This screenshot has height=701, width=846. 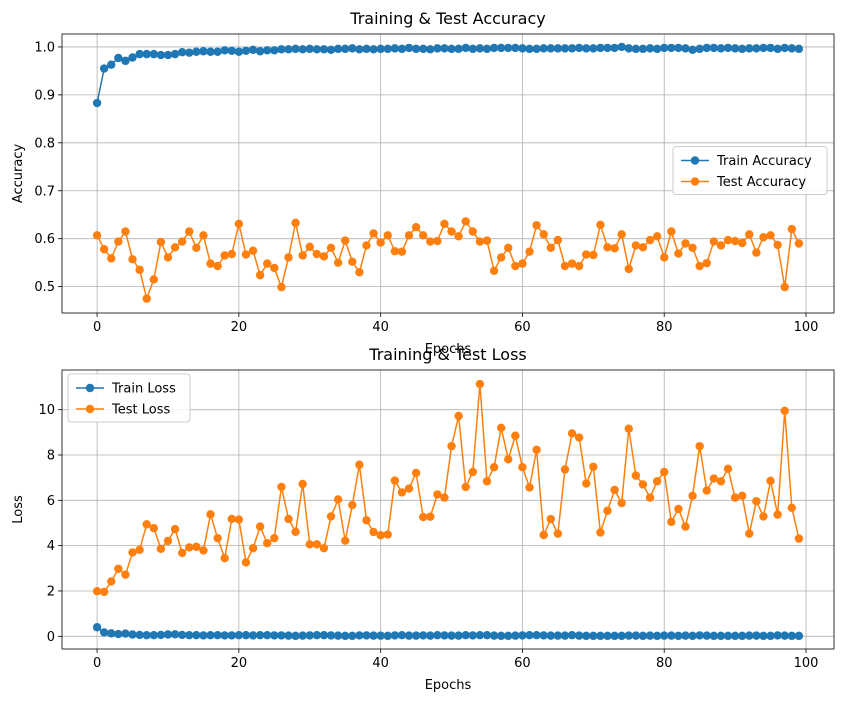 What do you see at coordinates (18, 509) in the screenshot?
I see `y-axis-label: Loss` at bounding box center [18, 509].